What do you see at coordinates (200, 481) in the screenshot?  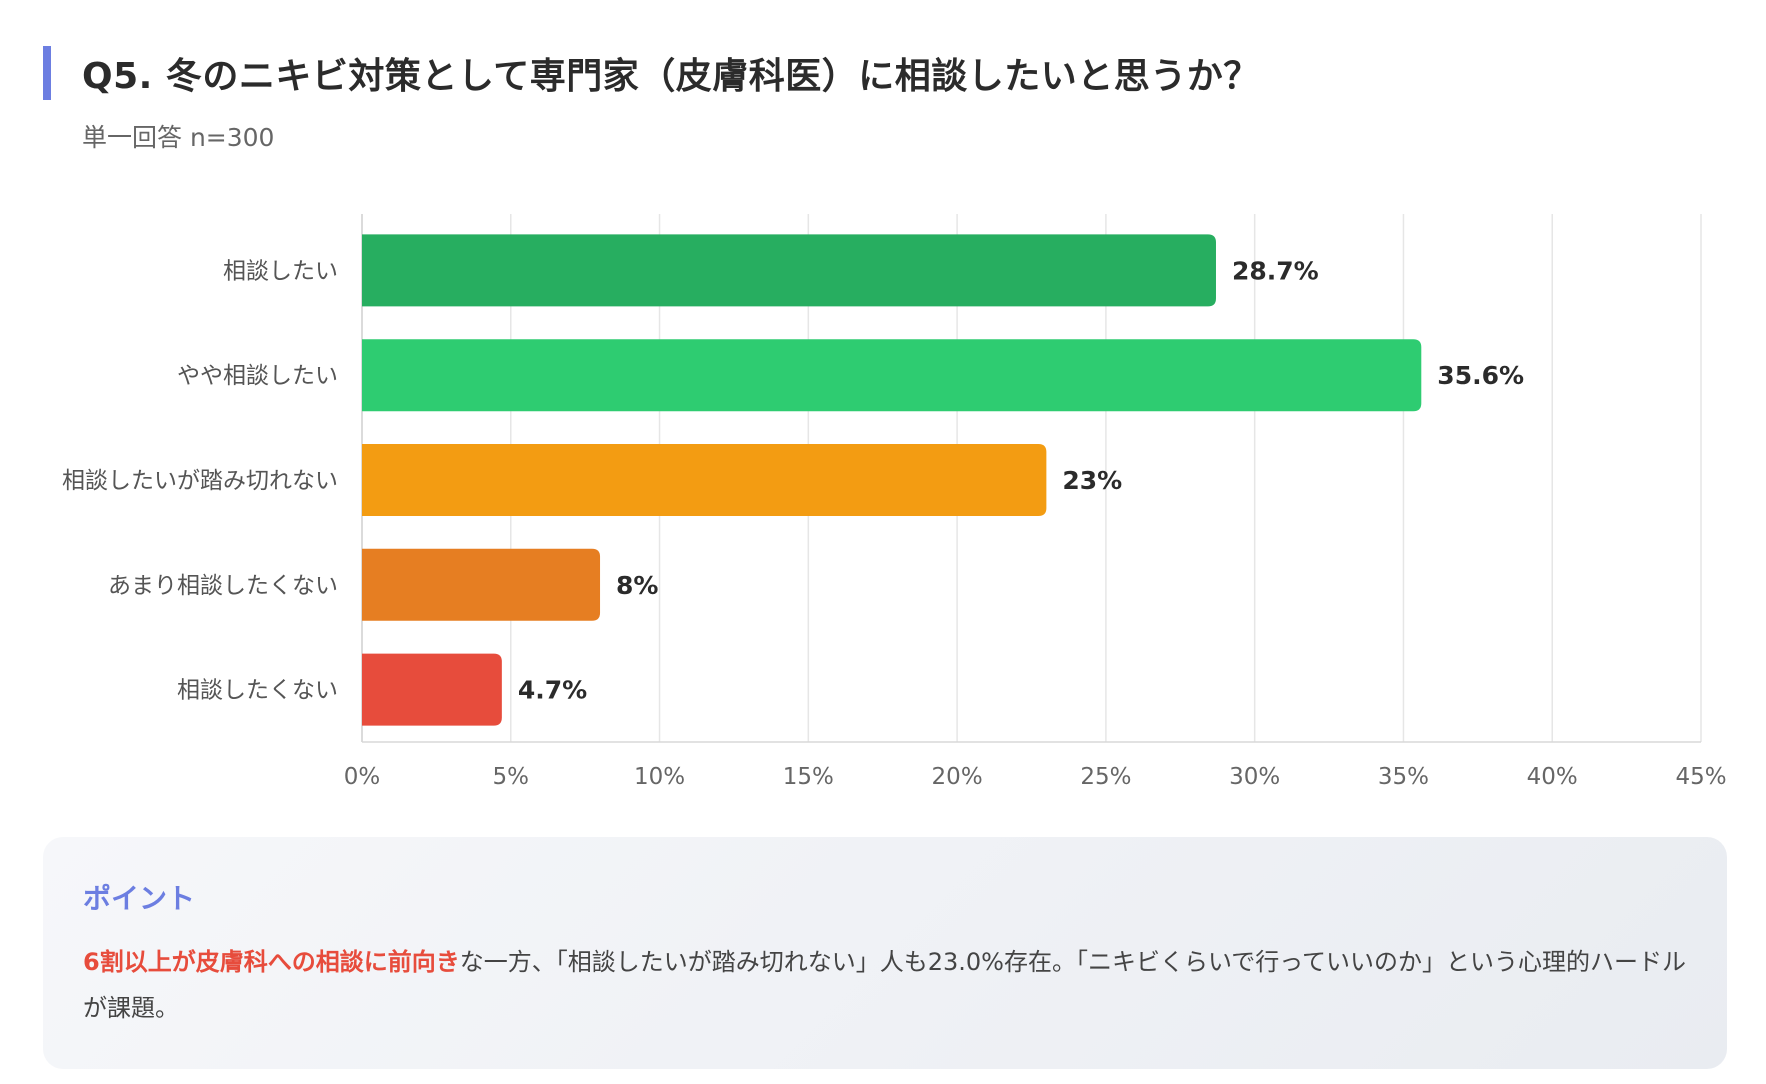 I see `category-label: 相談したいが踏み切れない` at bounding box center [200, 481].